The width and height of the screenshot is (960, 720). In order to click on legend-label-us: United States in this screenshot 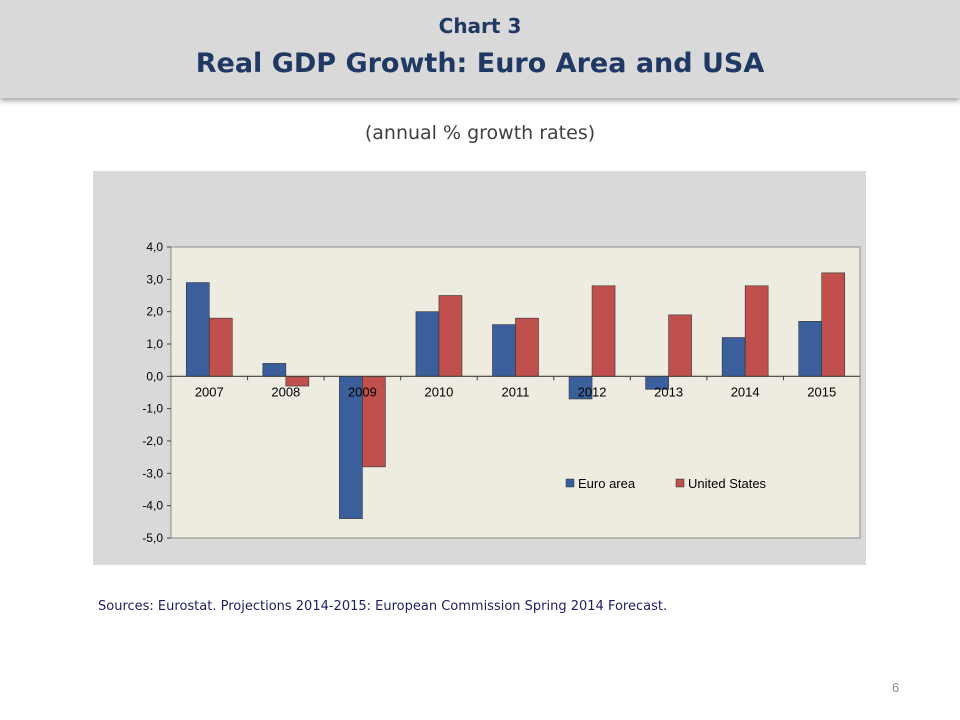, I will do `click(727, 483)`.